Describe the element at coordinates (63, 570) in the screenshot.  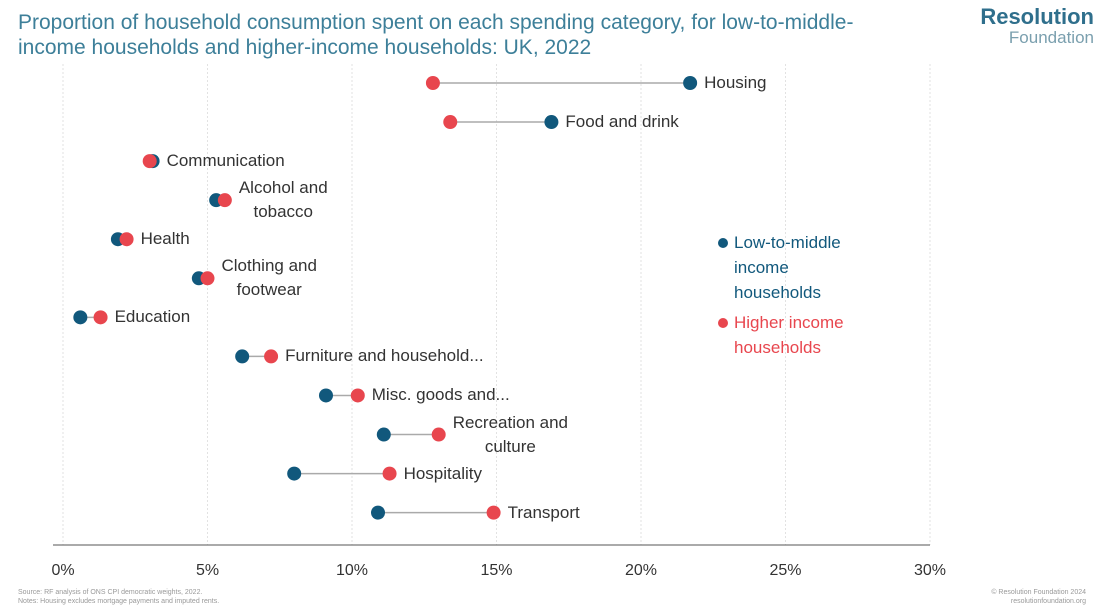
I see `x-tick-label: 0%` at that location.